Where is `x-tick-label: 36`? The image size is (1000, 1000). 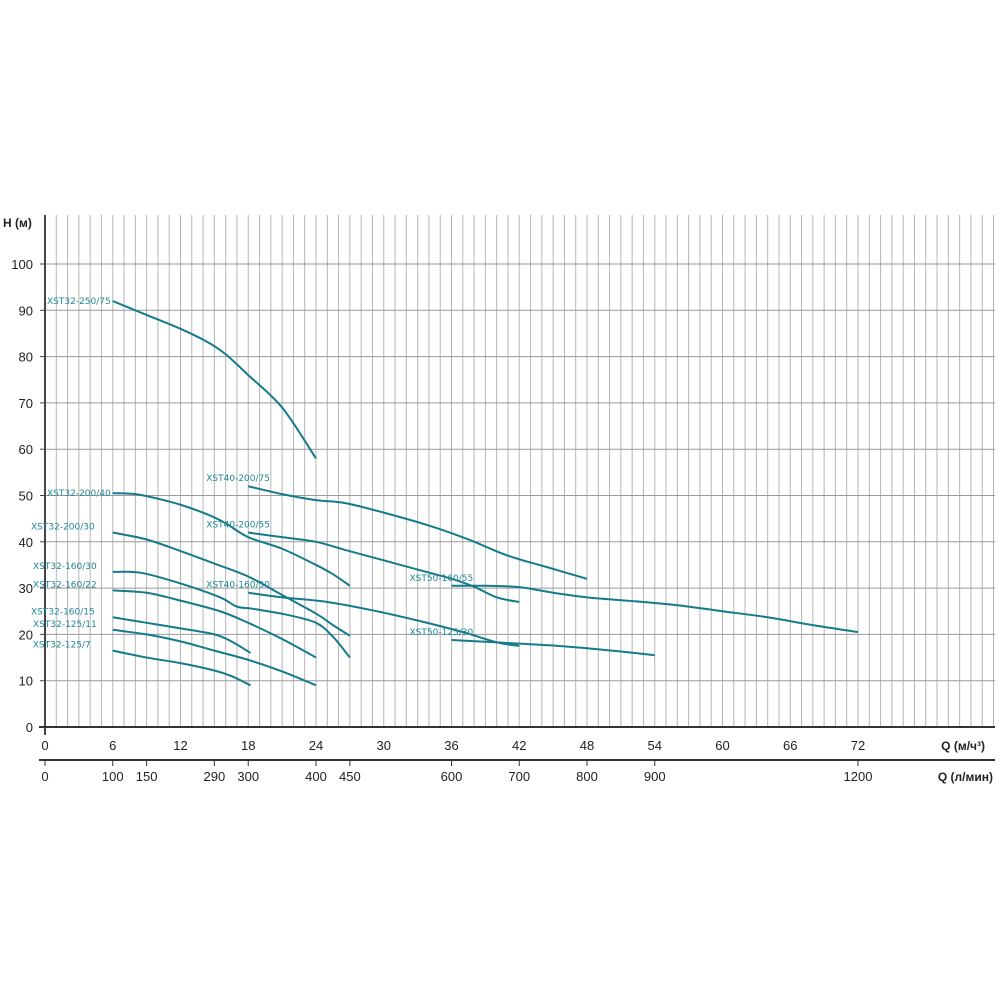 x-tick-label: 36 is located at coordinates (451, 745).